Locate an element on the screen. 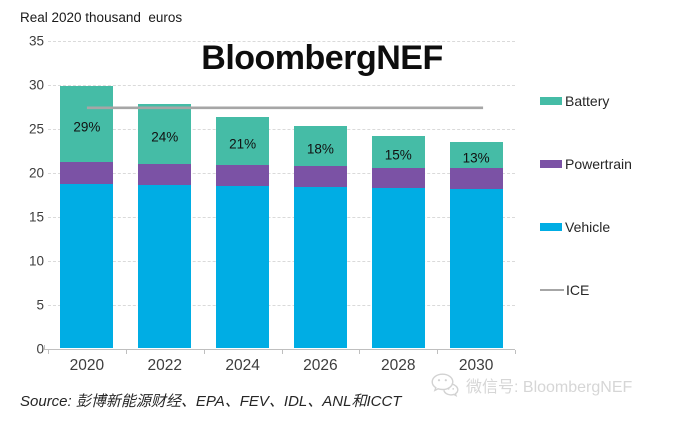 This screenshot has width=699, height=433. x-tick-label: 2028 is located at coordinates (398, 365).